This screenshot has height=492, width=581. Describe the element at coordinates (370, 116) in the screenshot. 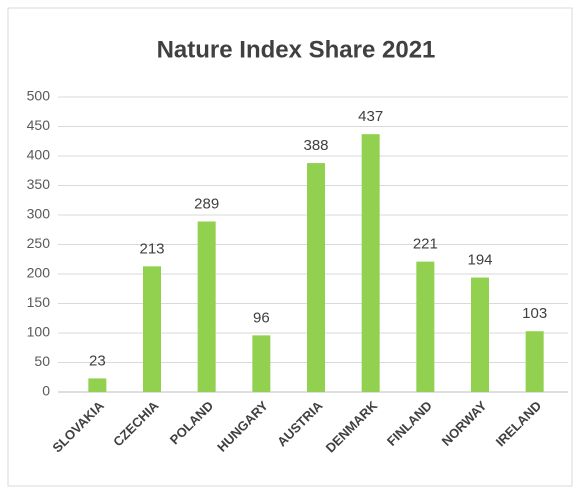

I see `data-label: 437` at that location.